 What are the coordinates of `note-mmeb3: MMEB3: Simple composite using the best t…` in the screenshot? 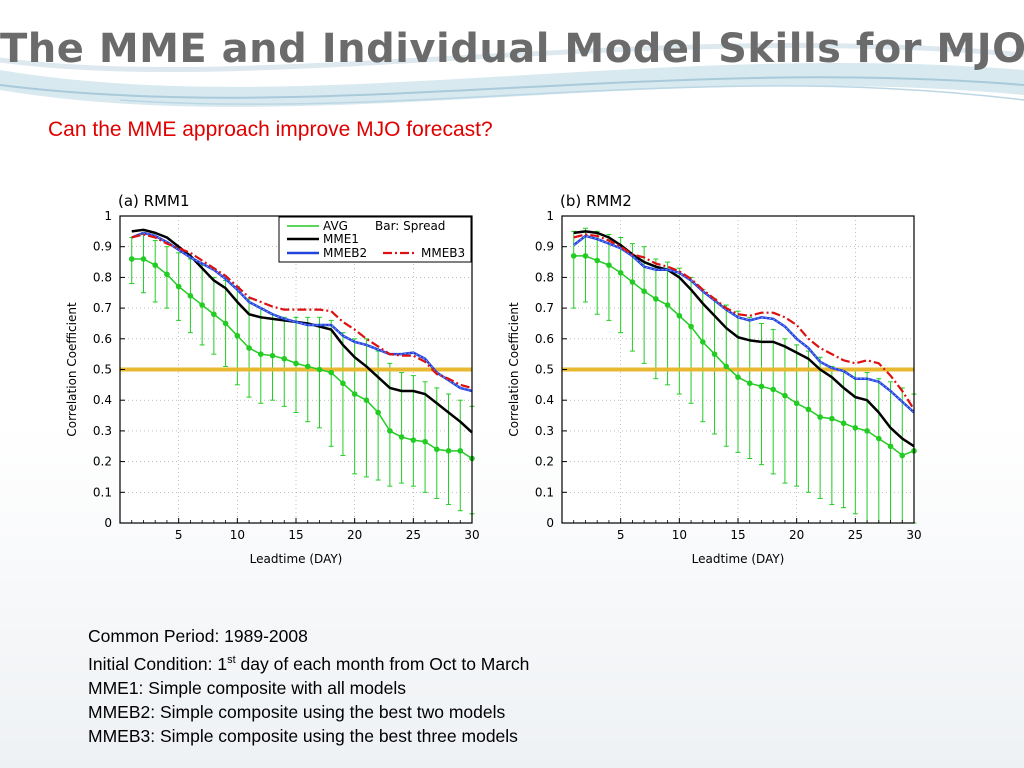 It's located at (303, 735).